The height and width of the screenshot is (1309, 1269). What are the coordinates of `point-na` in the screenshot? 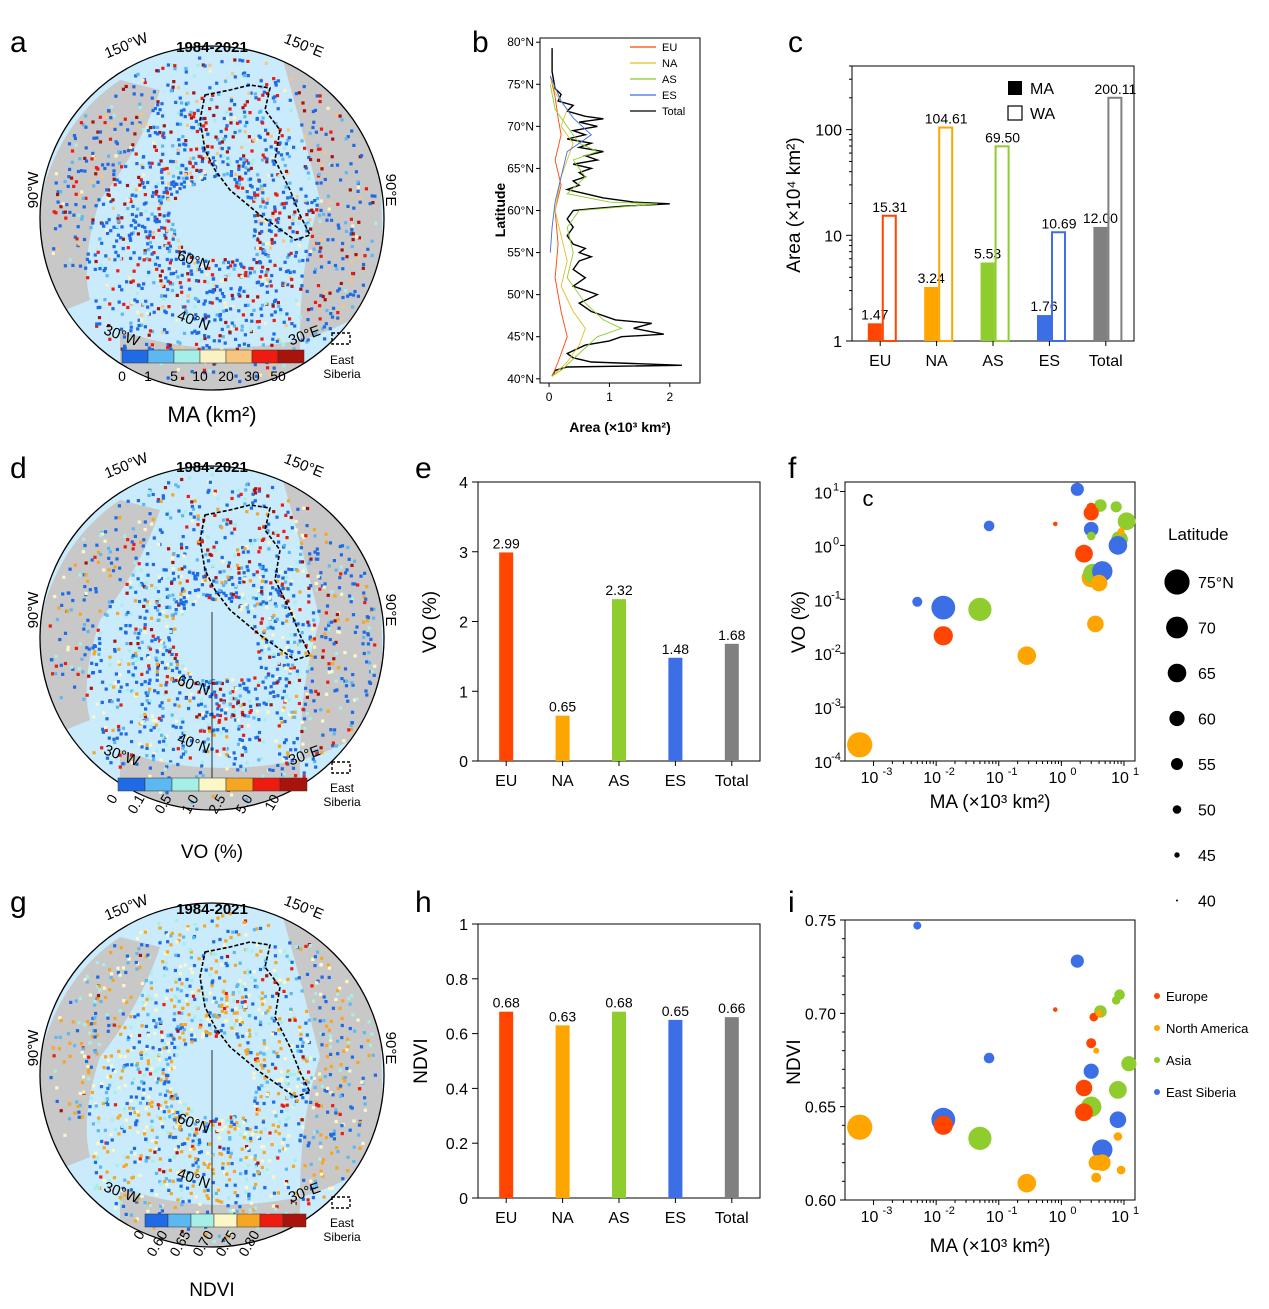 It's located at (1096, 1163).